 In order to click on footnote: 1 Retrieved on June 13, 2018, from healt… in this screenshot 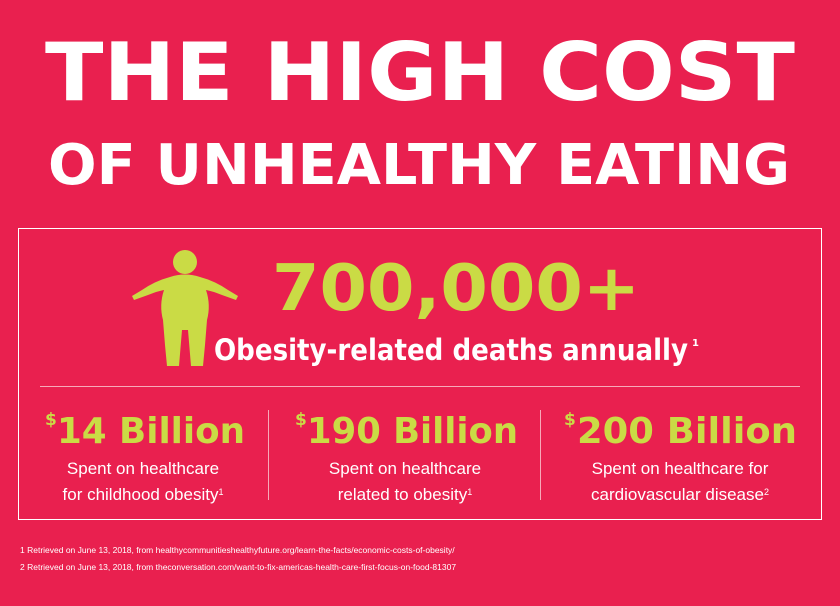, I will do `click(237, 550)`.